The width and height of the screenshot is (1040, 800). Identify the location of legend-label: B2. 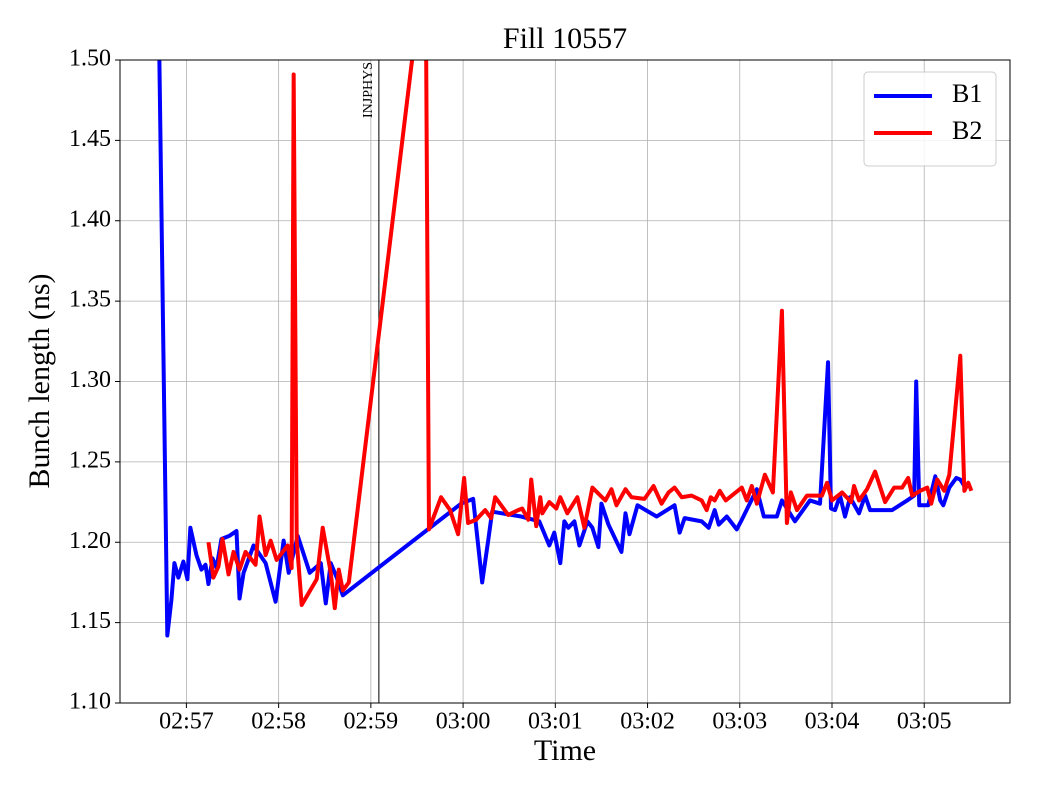
(967, 130).